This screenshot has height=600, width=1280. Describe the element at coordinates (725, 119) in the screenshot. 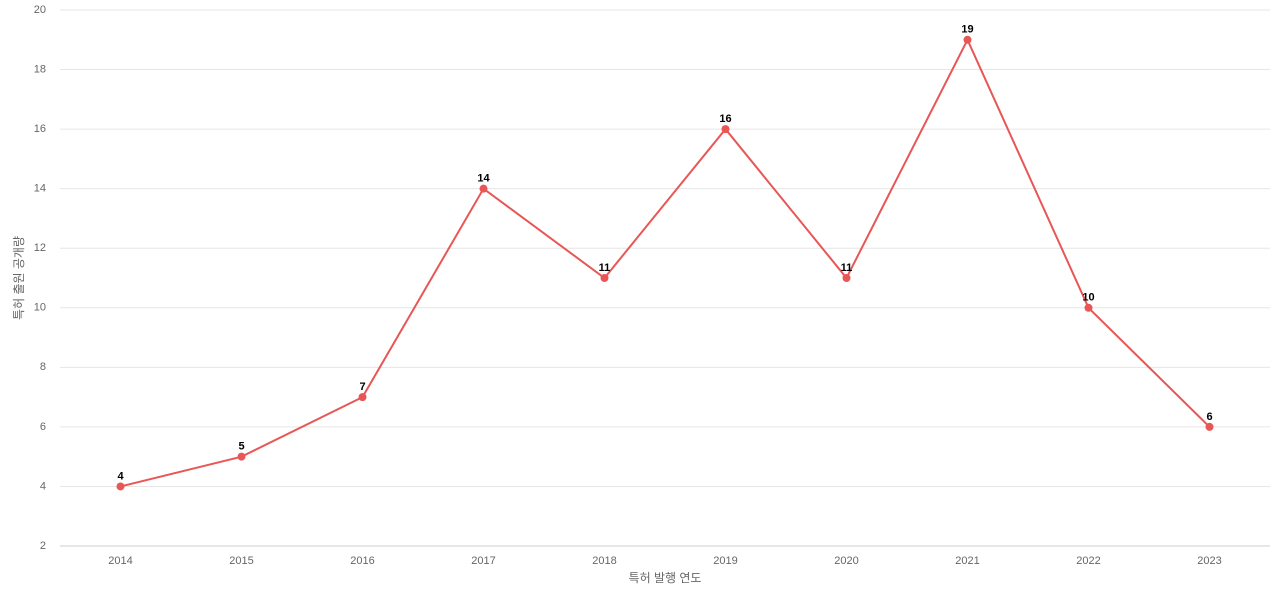

I see `value-label: 16` at that location.